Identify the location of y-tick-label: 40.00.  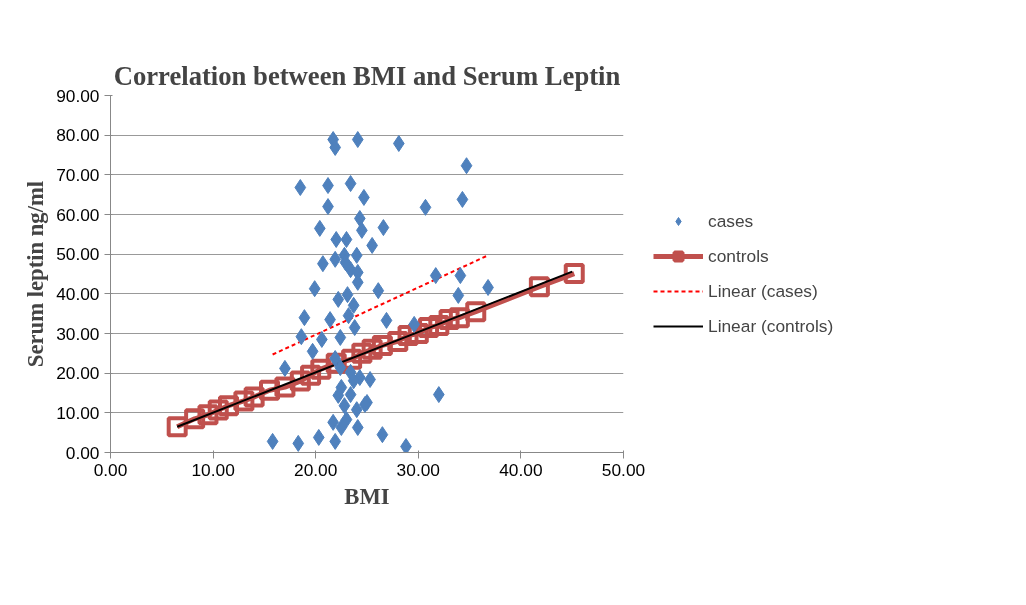
(78, 293).